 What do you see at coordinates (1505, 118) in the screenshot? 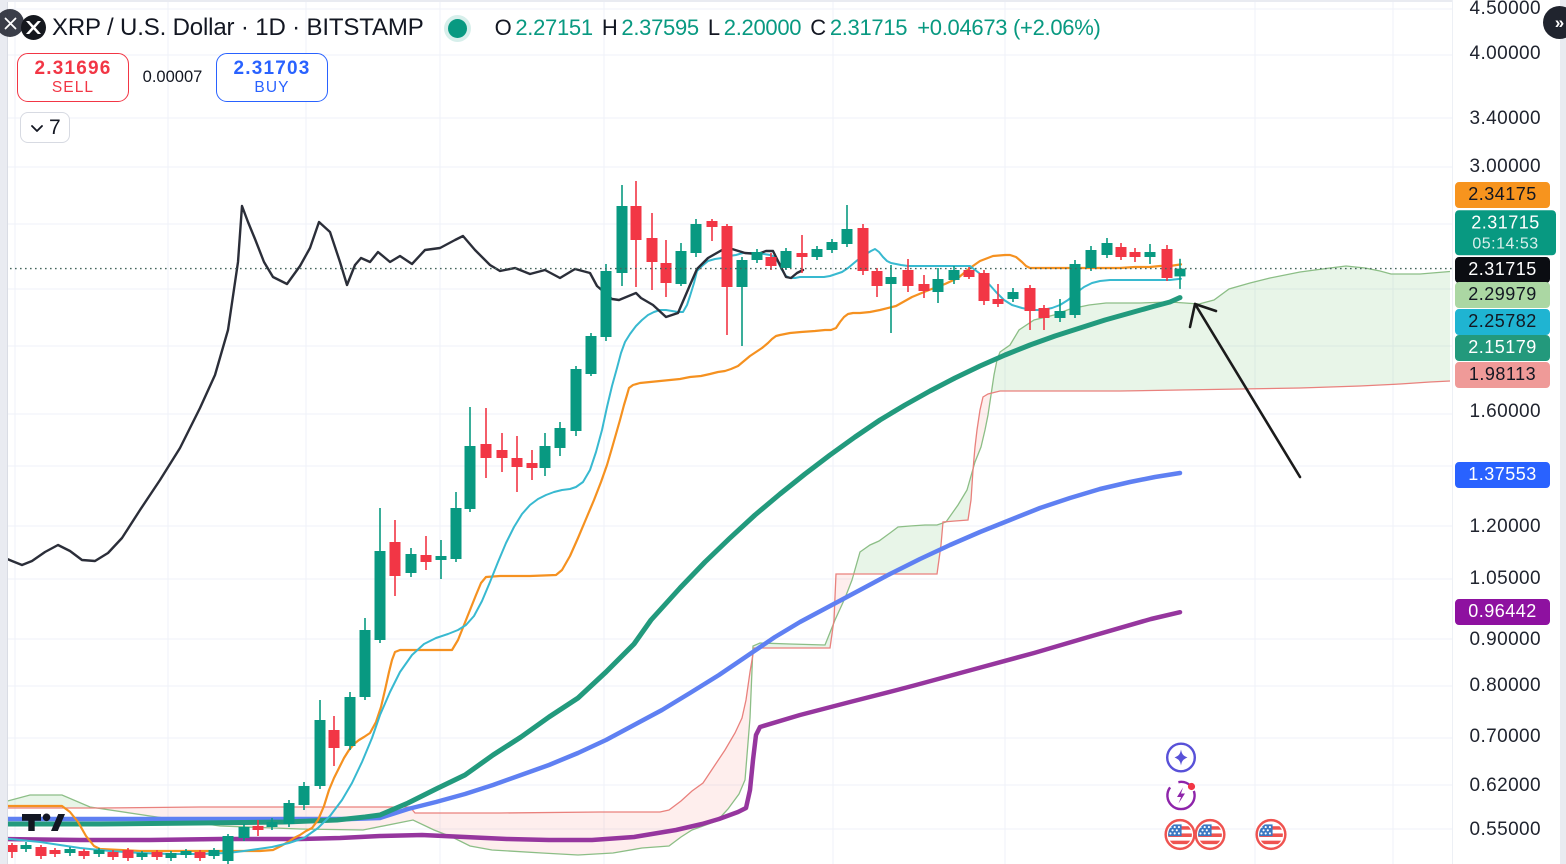
I see `axis-tick-label: 3.40000` at bounding box center [1505, 118].